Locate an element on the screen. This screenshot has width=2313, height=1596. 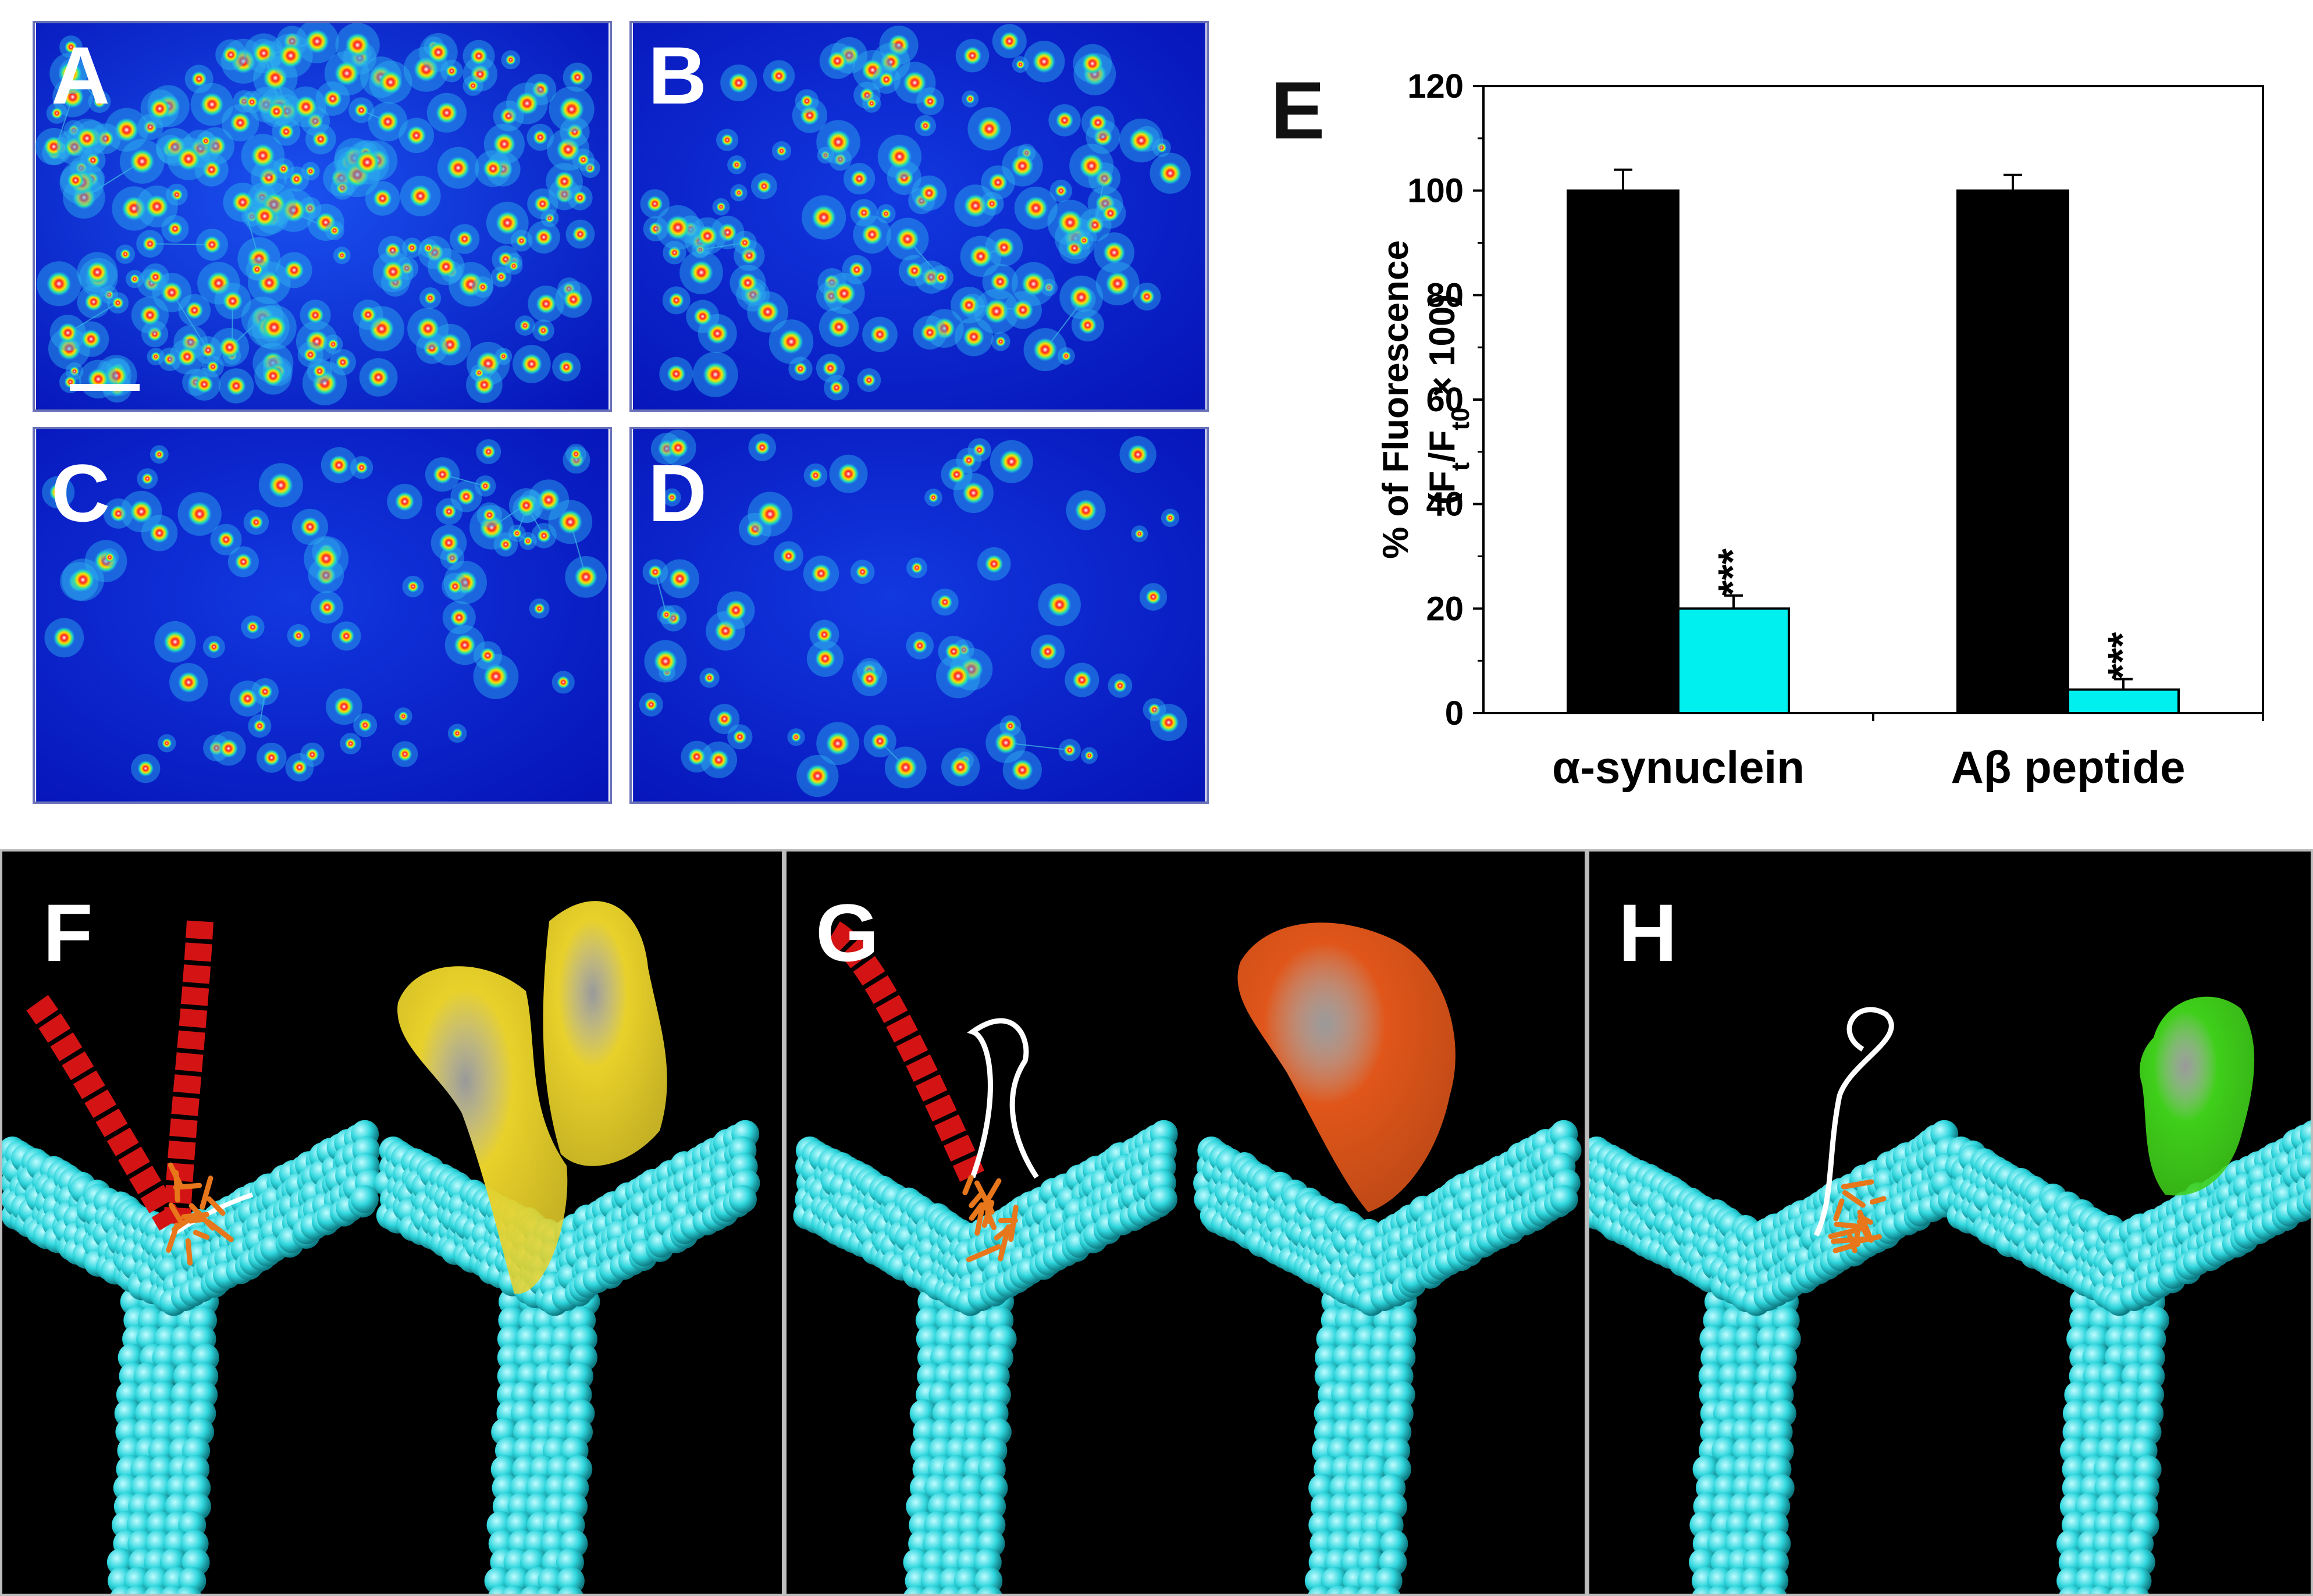
y-axis-label: % of Fluorescence is located at coordinates (1396, 399).